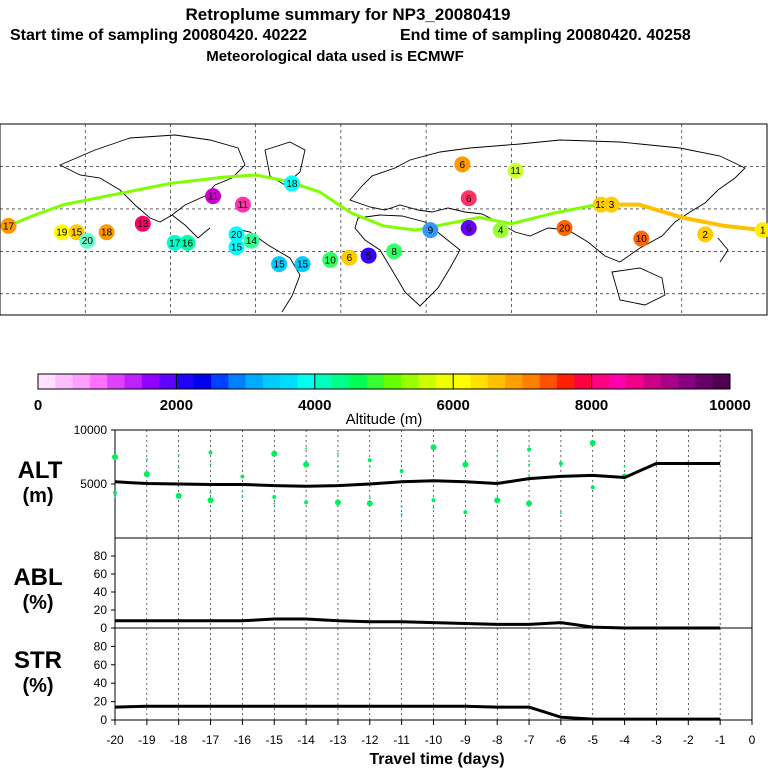  I want to click on plume-marker-label: 10, so click(331, 260).